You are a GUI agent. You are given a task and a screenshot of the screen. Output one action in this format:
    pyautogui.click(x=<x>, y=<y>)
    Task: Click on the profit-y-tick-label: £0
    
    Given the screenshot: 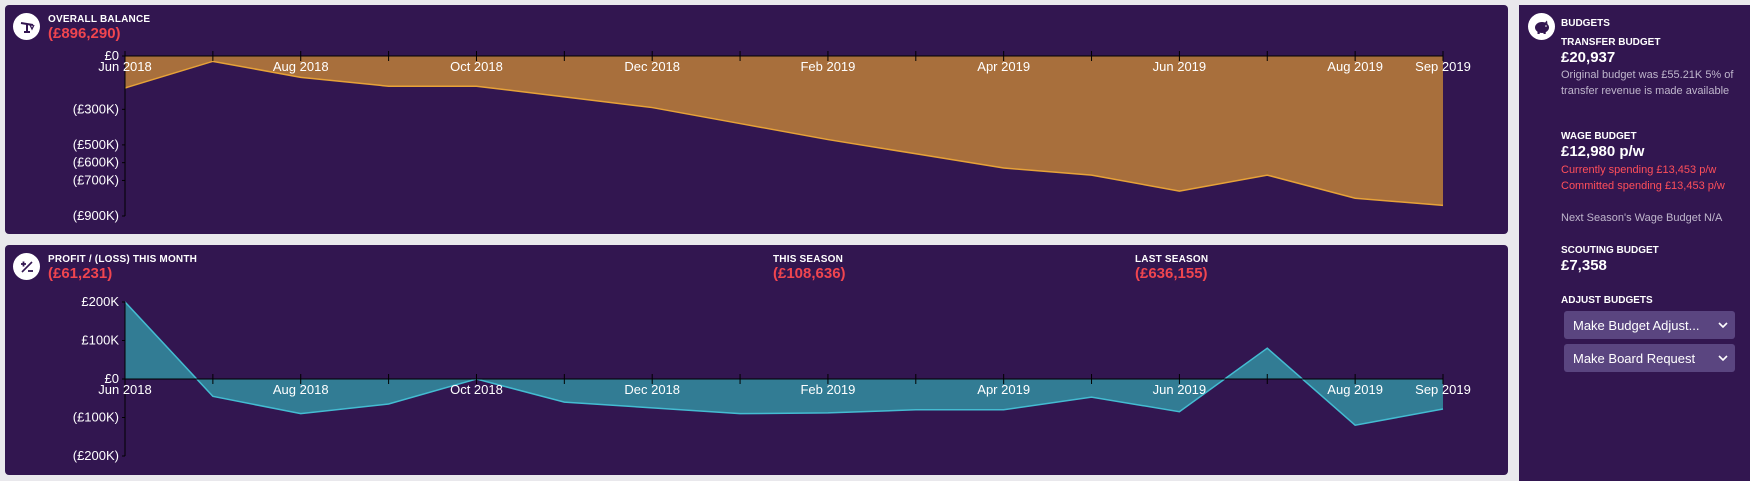 What is the action you would take?
    pyautogui.click(x=112, y=378)
    